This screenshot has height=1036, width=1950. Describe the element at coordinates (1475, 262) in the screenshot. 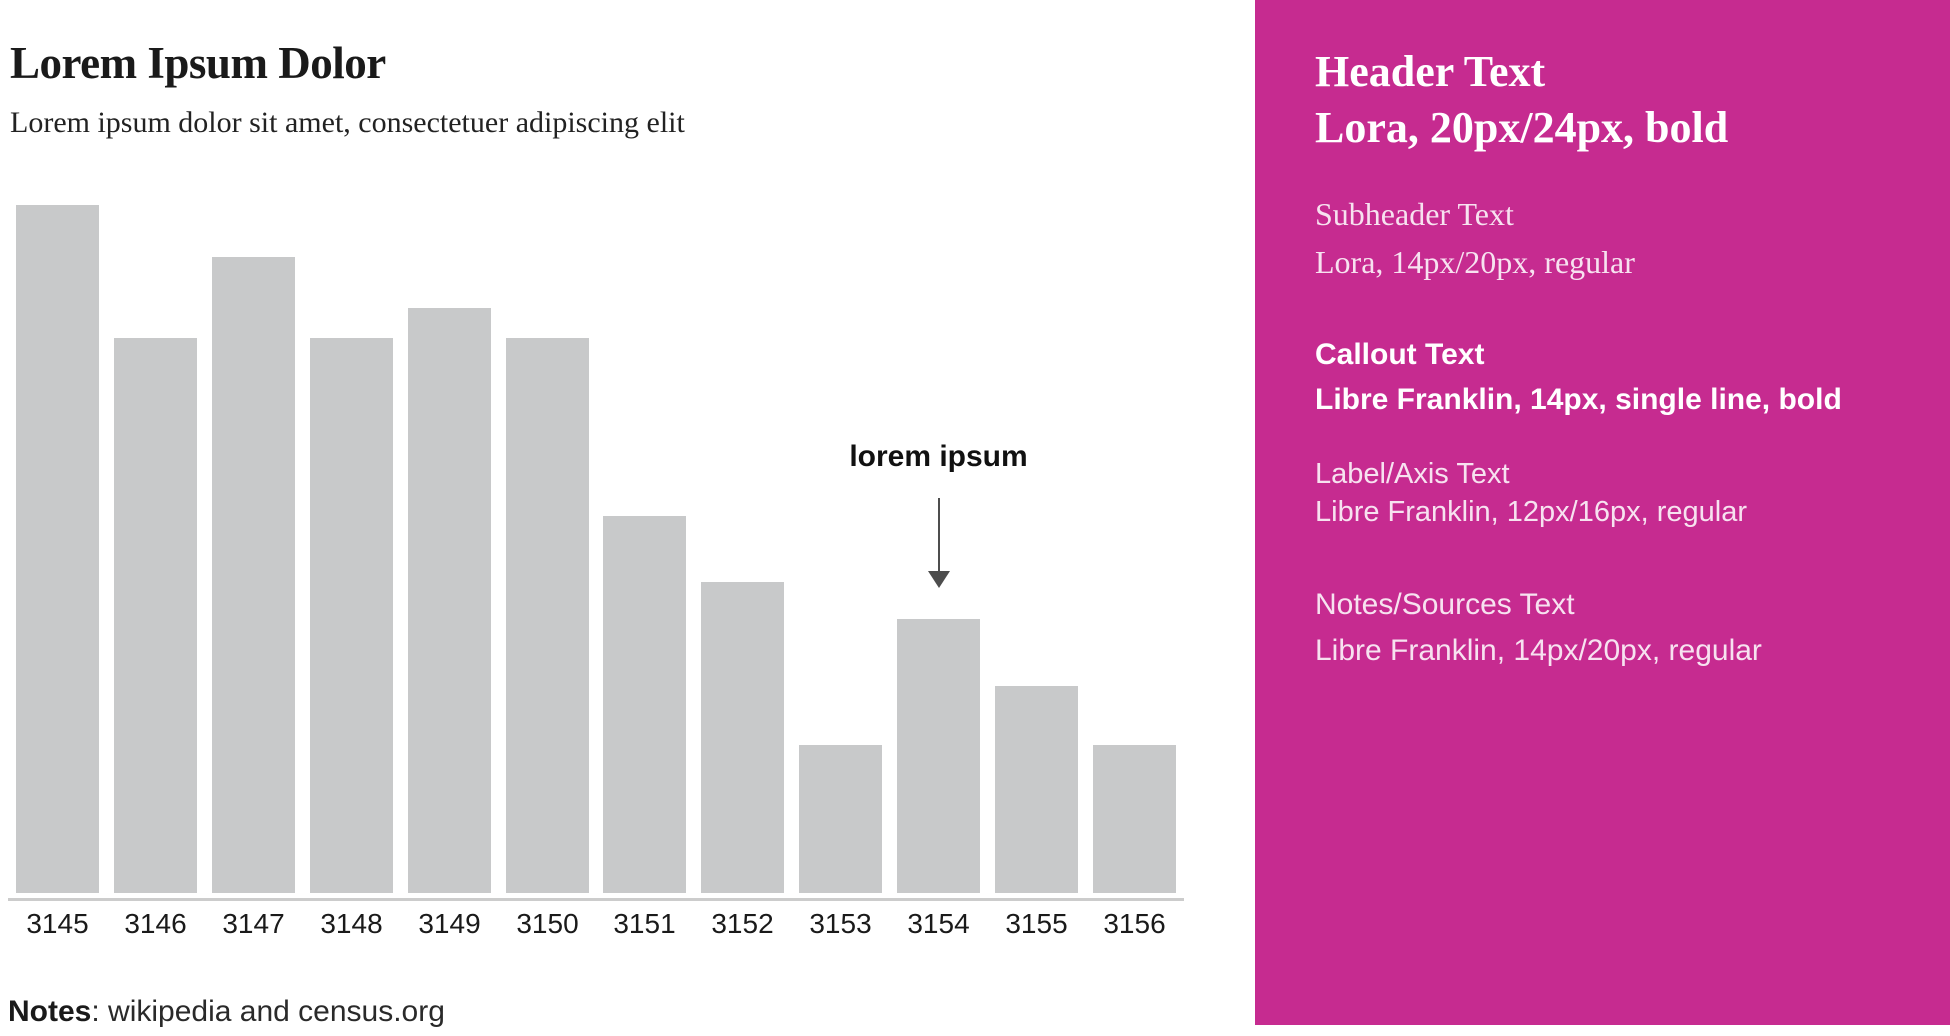

I see `spec-group-subheader-line: Lora, 14px/20px, regular` at that location.